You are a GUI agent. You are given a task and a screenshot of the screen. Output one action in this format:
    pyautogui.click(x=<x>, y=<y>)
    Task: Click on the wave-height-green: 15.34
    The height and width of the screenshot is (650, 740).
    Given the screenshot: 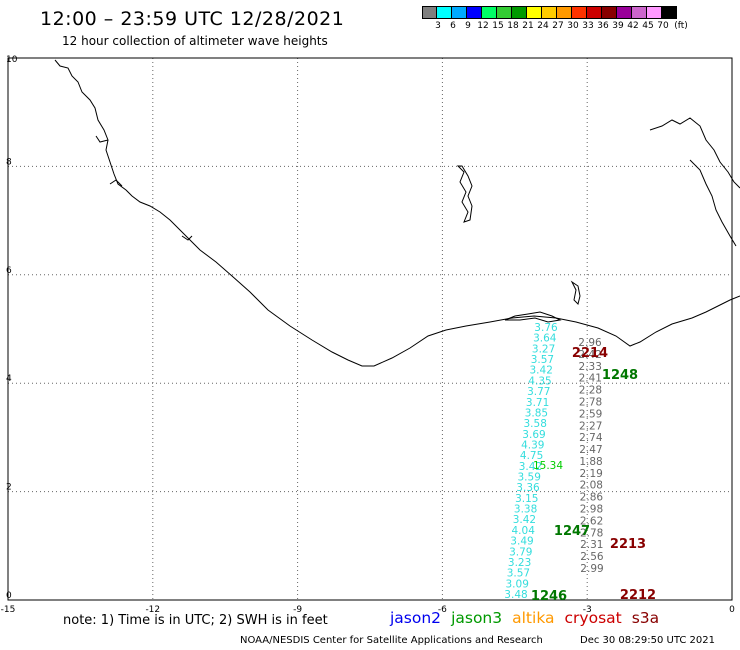 What is the action you would take?
    pyautogui.click(x=548, y=466)
    